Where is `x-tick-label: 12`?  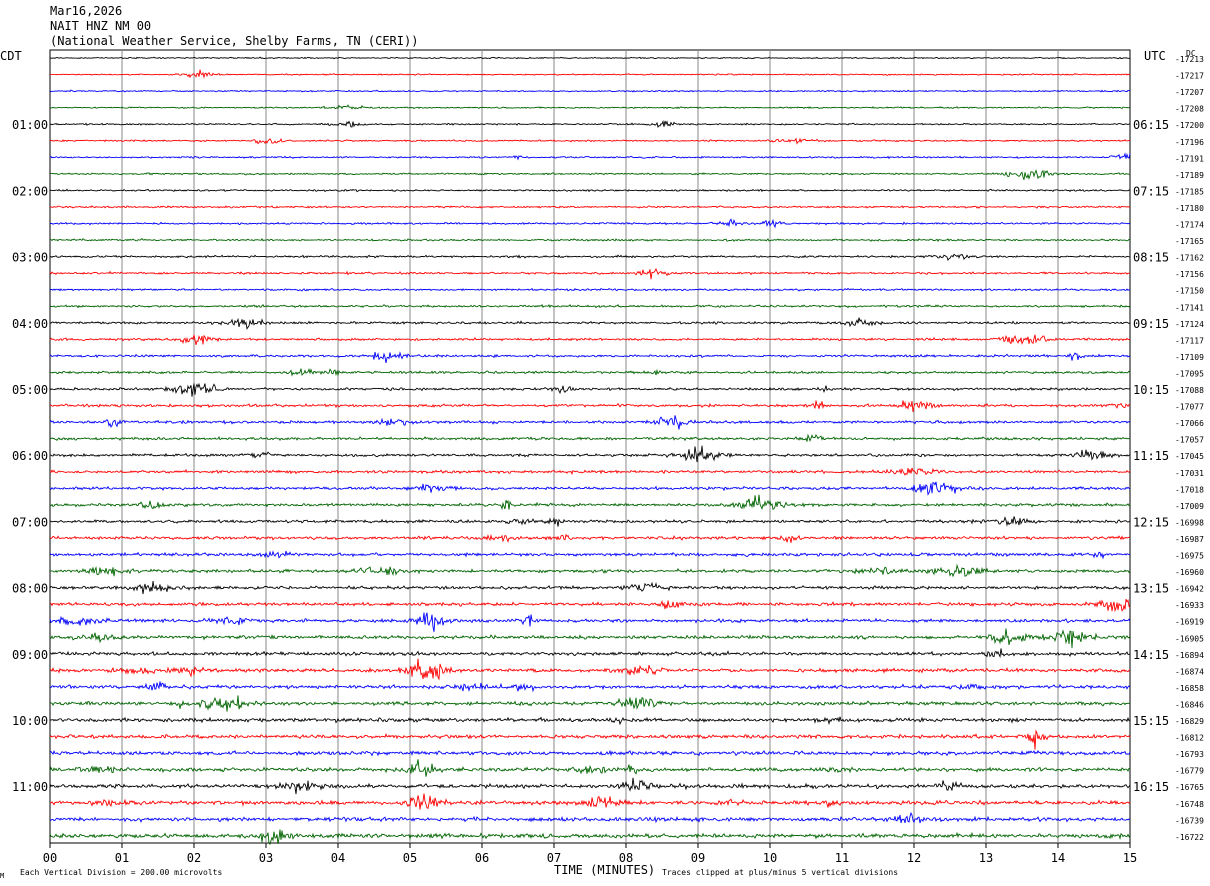 x-tick-label: 12 is located at coordinates (914, 858).